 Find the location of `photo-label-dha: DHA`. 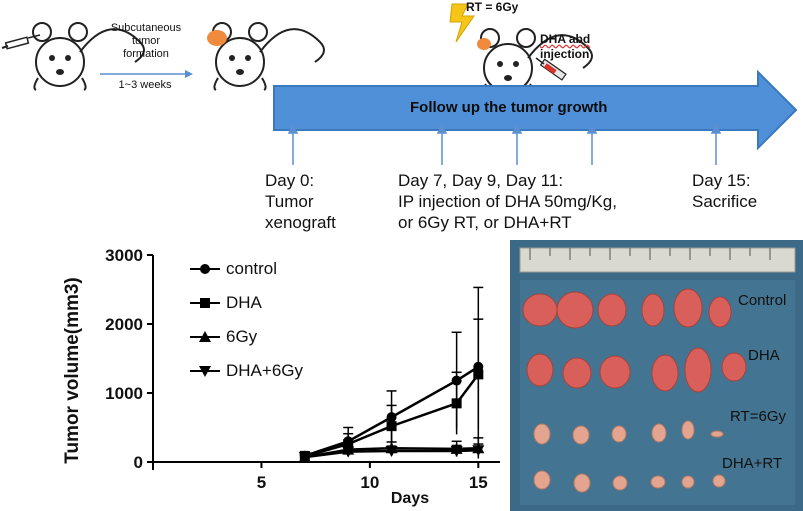

photo-label-dha: DHA is located at coordinates (764, 355).